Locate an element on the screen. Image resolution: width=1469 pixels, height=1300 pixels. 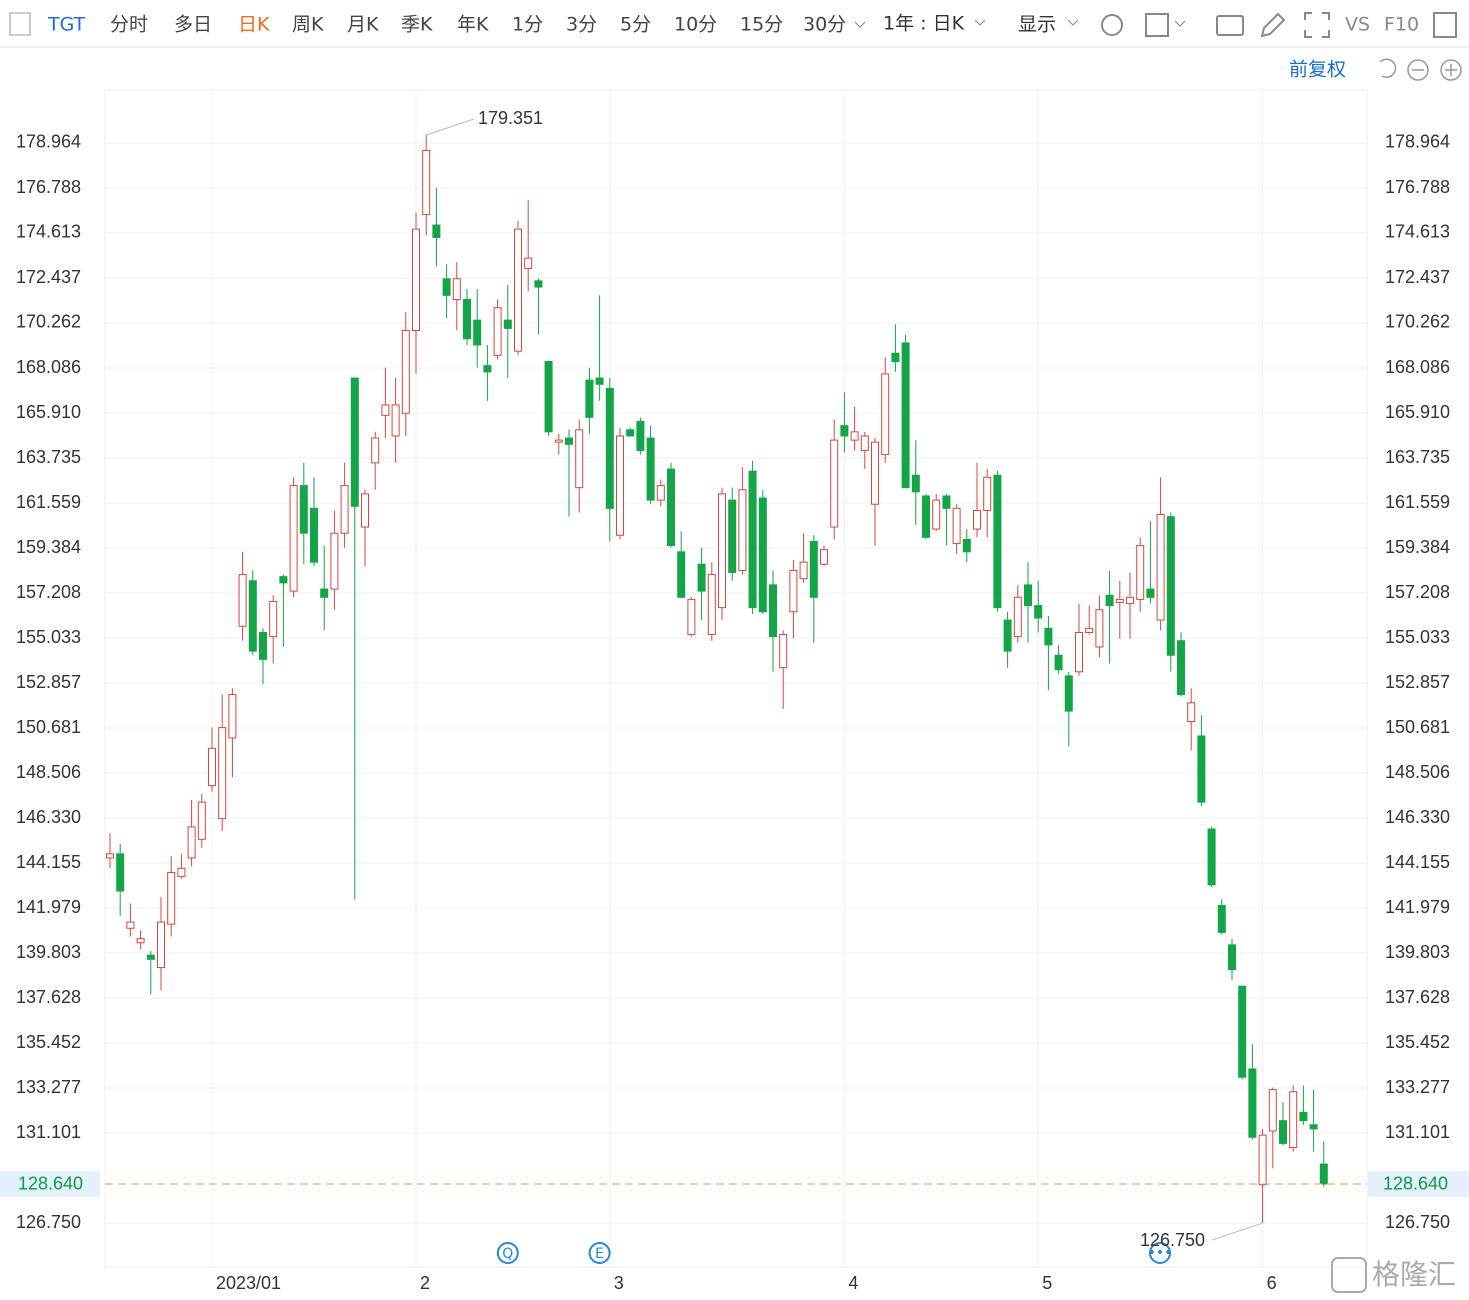
shape-icon is located at coordinates (1157, 25).